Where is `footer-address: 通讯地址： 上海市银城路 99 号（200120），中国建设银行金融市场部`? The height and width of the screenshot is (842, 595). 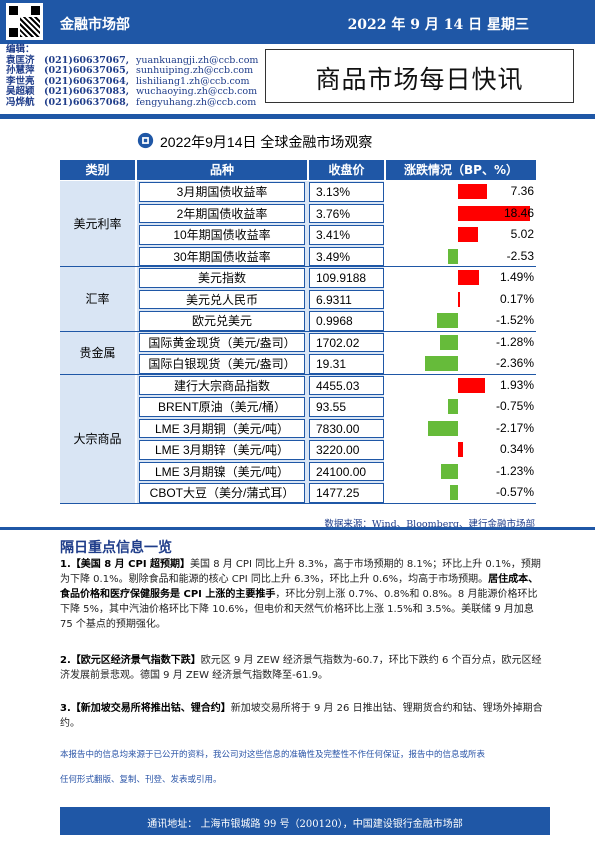
footer-address: 通讯地址： 上海市银城路 99 号（200120），中国建设银行金融市场部 is located at coordinates (305, 824).